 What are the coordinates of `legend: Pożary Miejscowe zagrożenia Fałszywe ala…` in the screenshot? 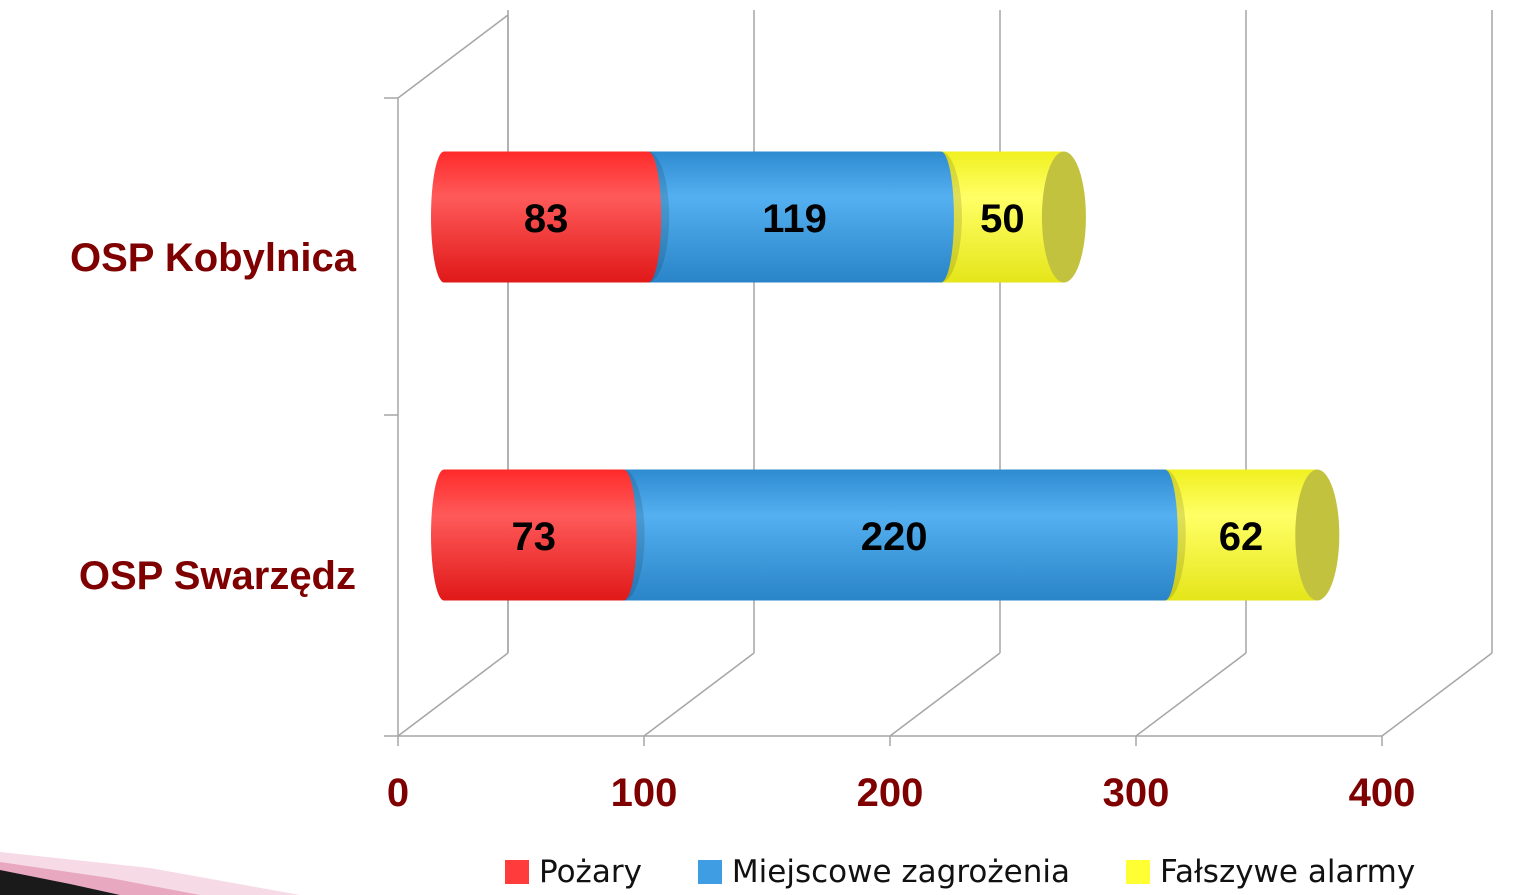 It's located at (960, 872).